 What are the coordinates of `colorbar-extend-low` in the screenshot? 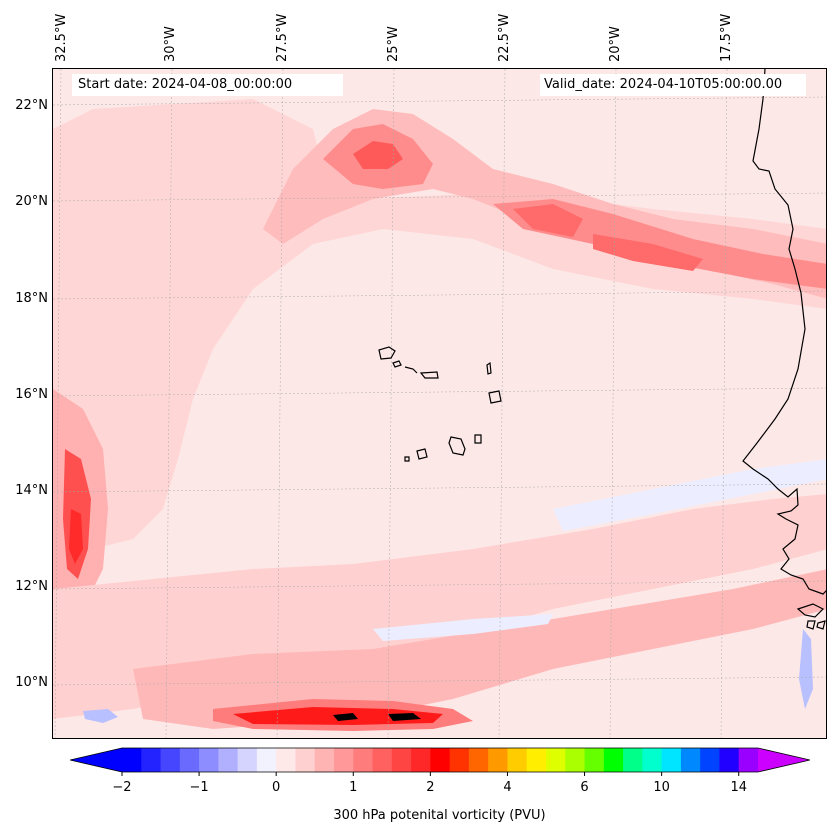 It's located at (96, 760).